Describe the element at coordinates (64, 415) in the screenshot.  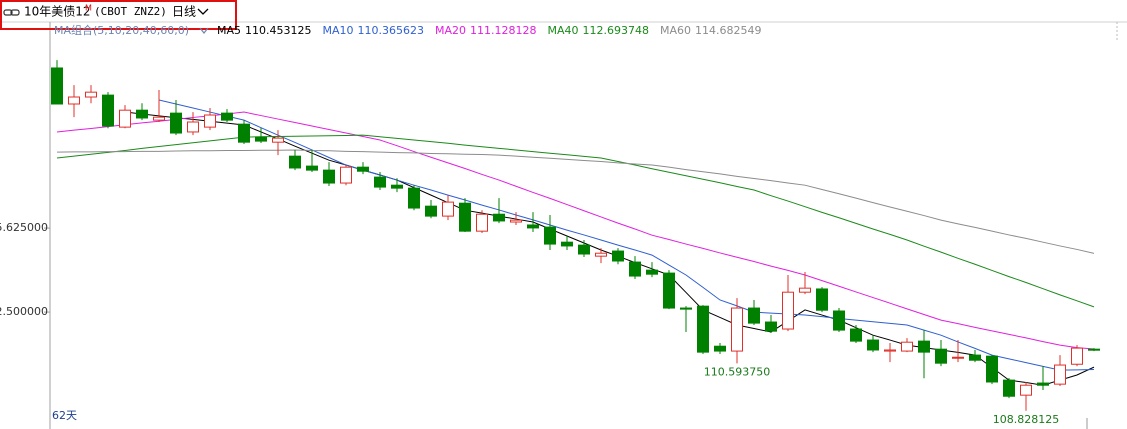
I see `day-count: 62天` at that location.